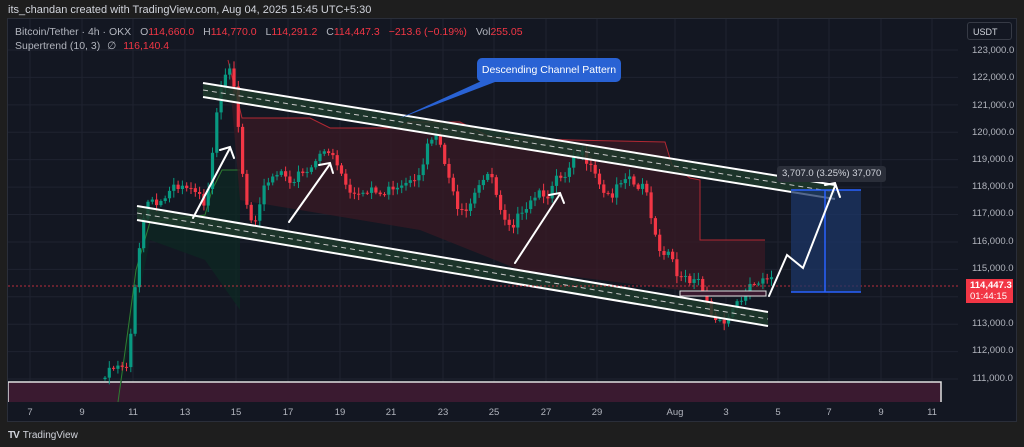 The width and height of the screenshot is (1024, 447). I want to click on hidden-eye-icon: ∅, so click(112, 46).